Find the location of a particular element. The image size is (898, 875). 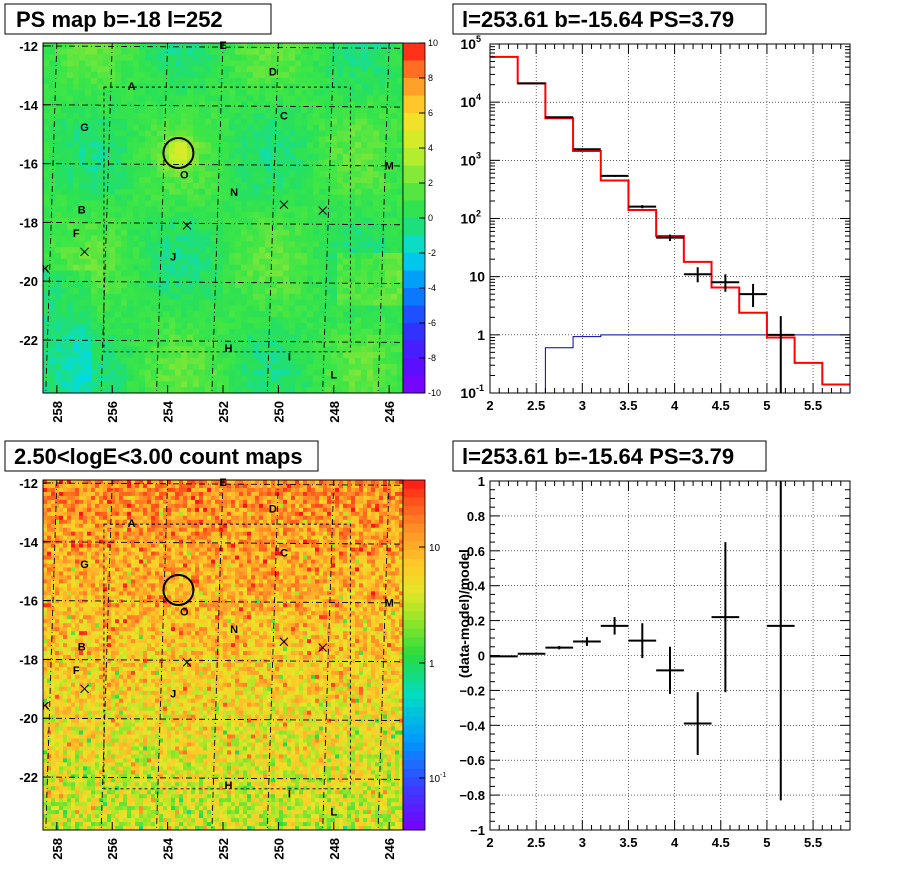

colorbar-swatch is located at coordinates (414, 122).